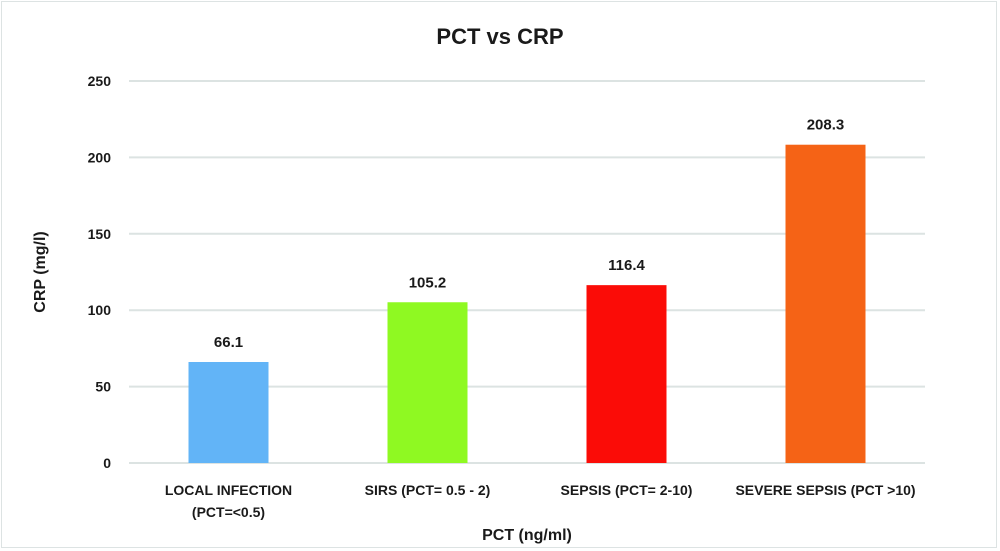  Describe the element at coordinates (826, 125) in the screenshot. I see `data-label: 208.3` at that location.